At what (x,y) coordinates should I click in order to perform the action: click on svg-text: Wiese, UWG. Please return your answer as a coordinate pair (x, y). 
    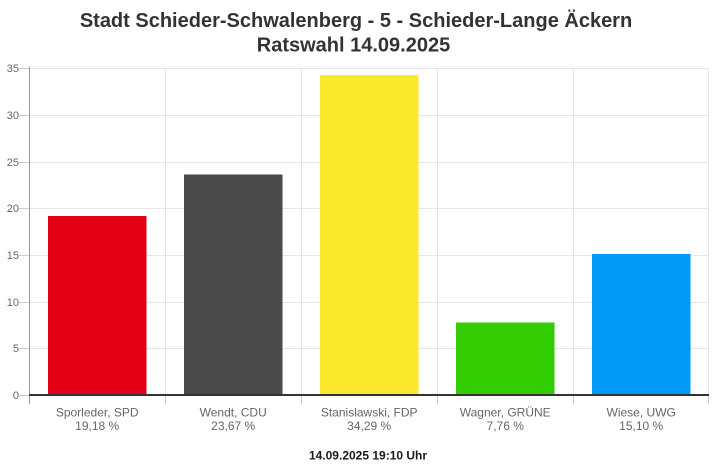
    Looking at the image, I should click on (641, 413).